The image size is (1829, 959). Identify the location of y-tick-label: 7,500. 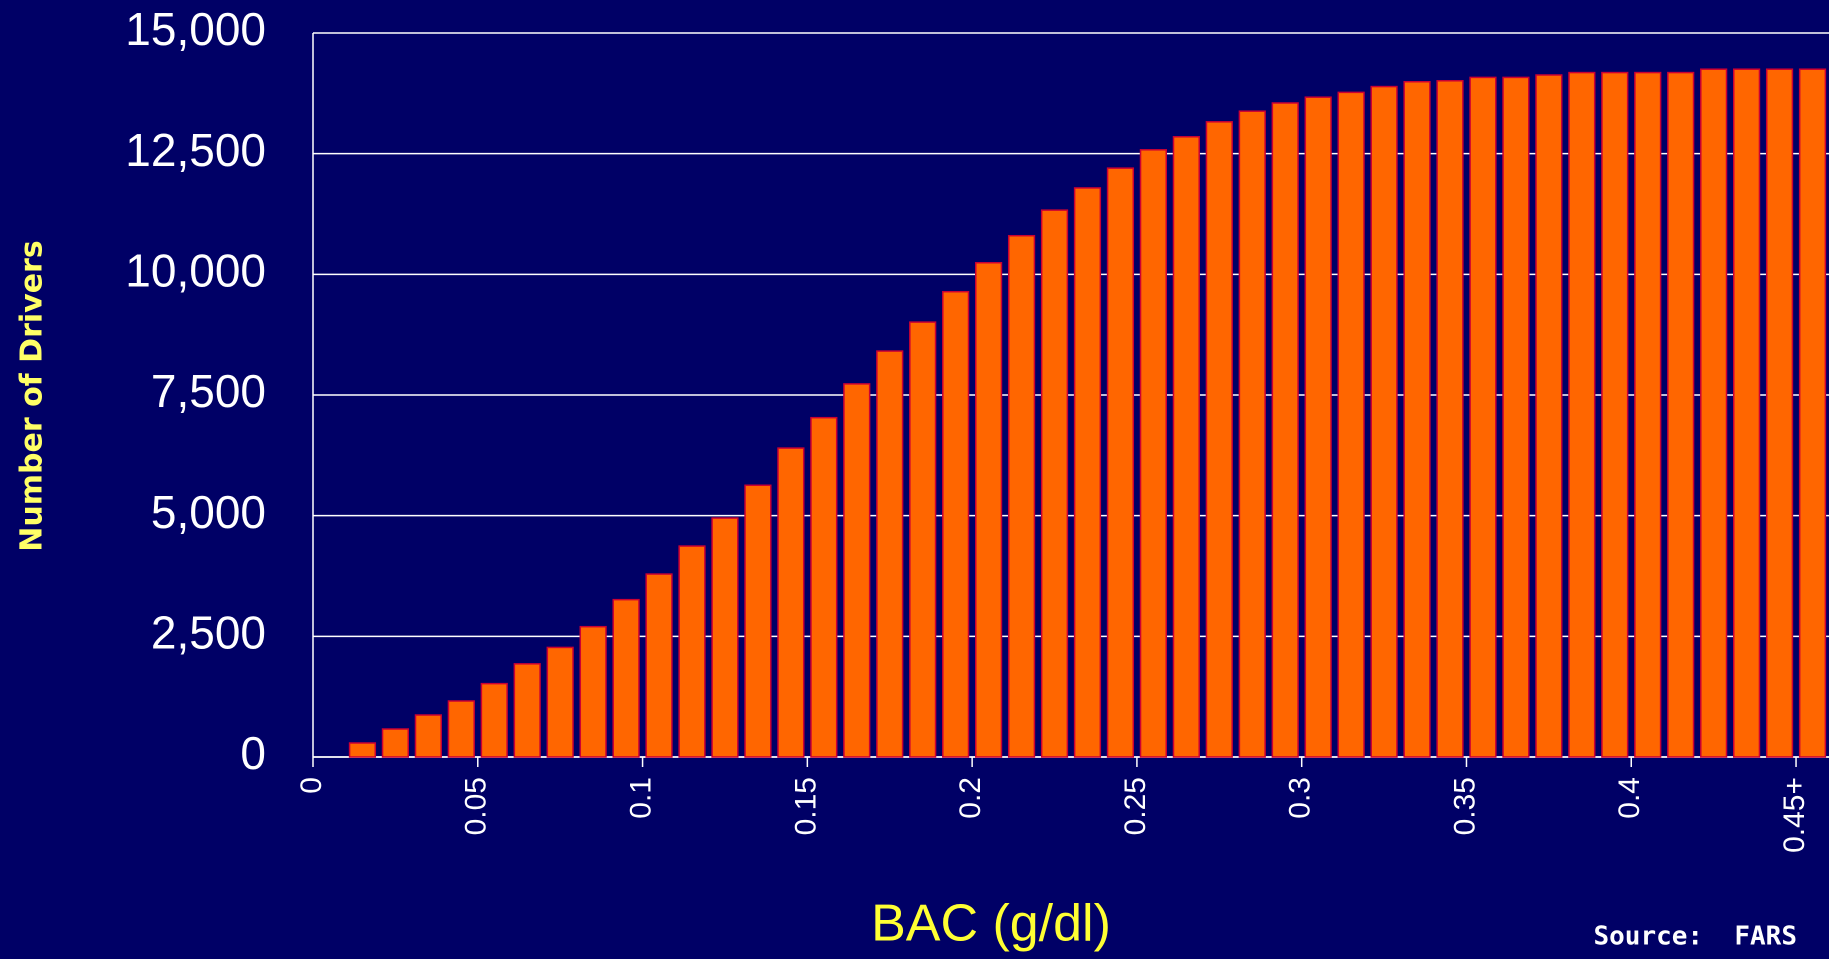
(208, 391).